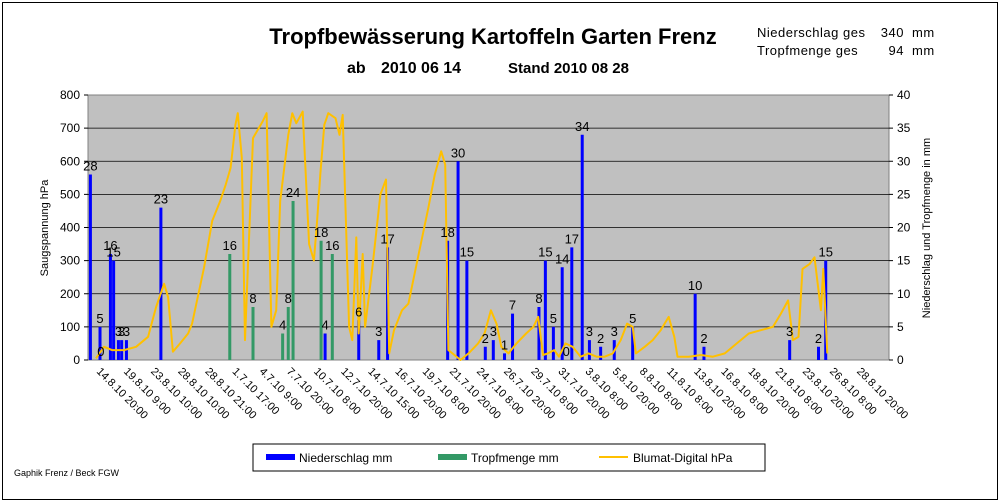 This screenshot has width=1002, height=504. What do you see at coordinates (324, 325) in the screenshot?
I see `niederschlag-data-label: 4` at bounding box center [324, 325].